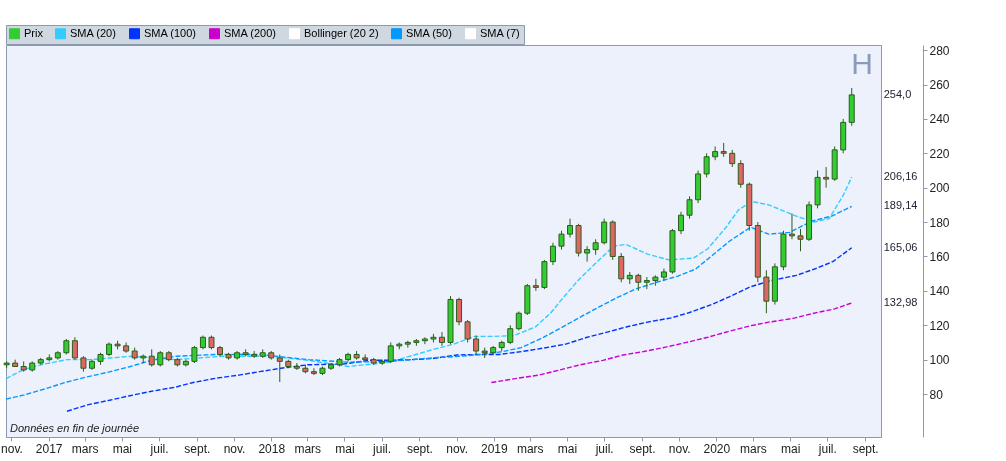 The image size is (1006, 461). I want to click on legend-label: SMA (7), so click(500, 32).